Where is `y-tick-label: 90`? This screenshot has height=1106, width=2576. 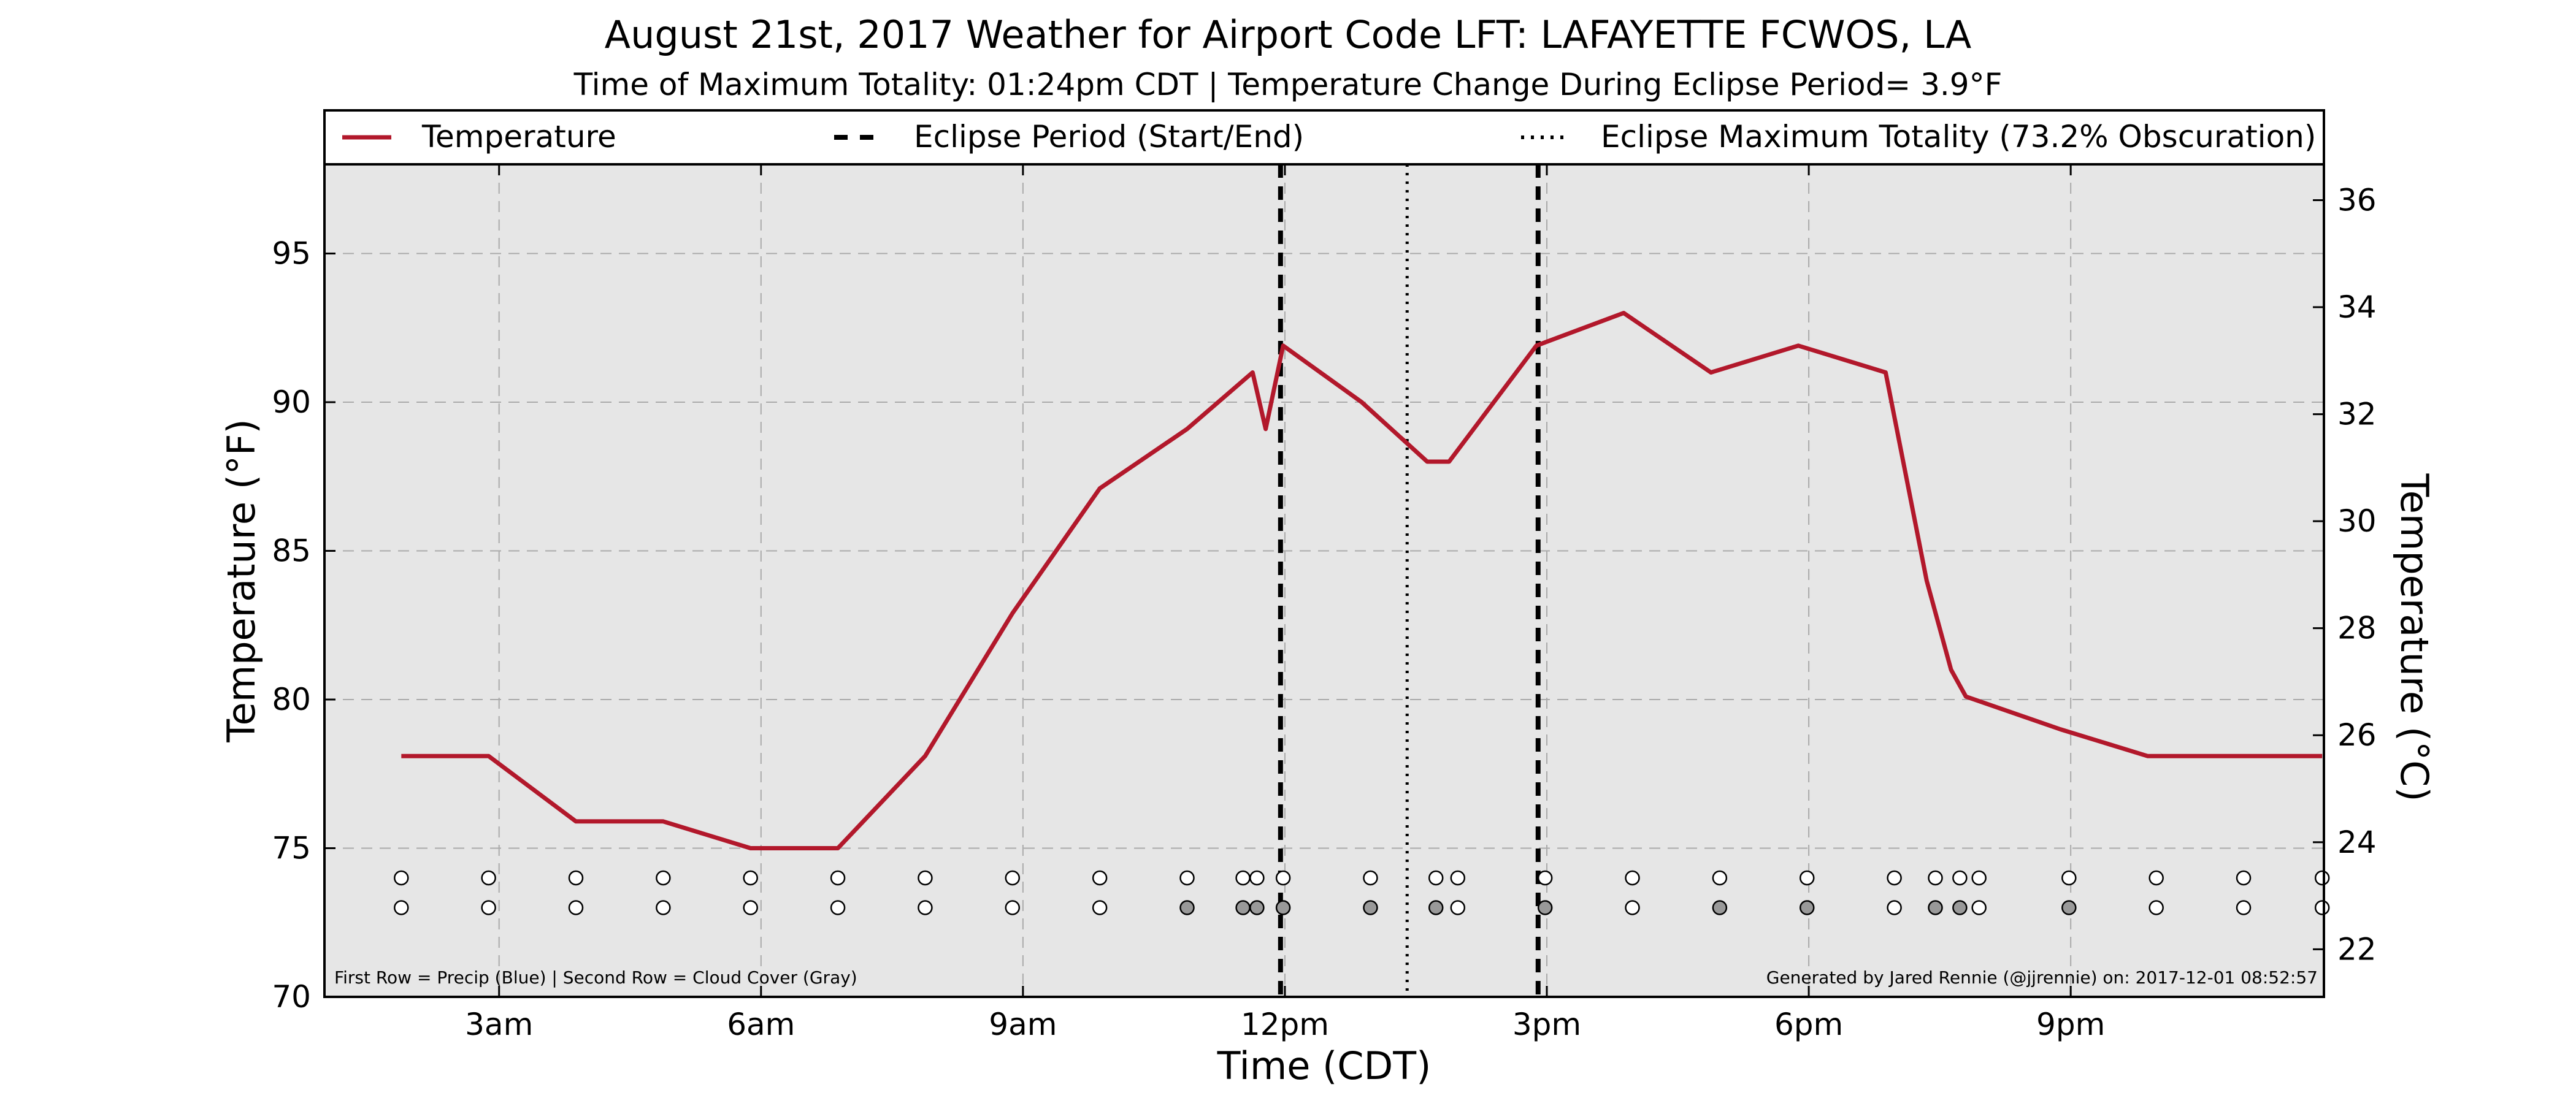
y-tick-label: 90 is located at coordinates (291, 402).